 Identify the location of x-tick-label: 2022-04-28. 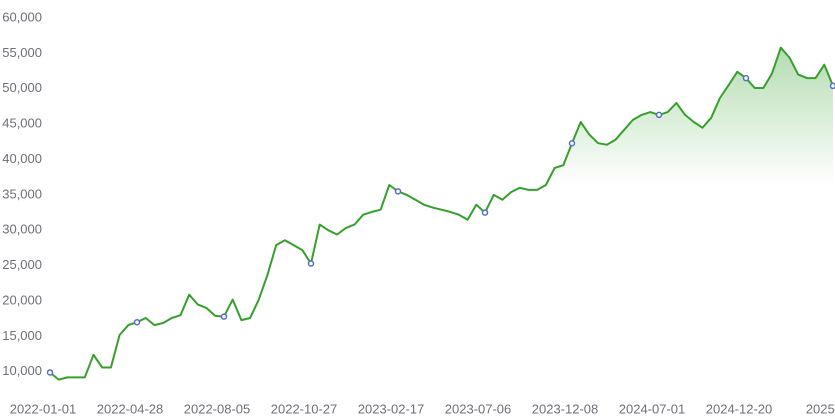
(130, 408).